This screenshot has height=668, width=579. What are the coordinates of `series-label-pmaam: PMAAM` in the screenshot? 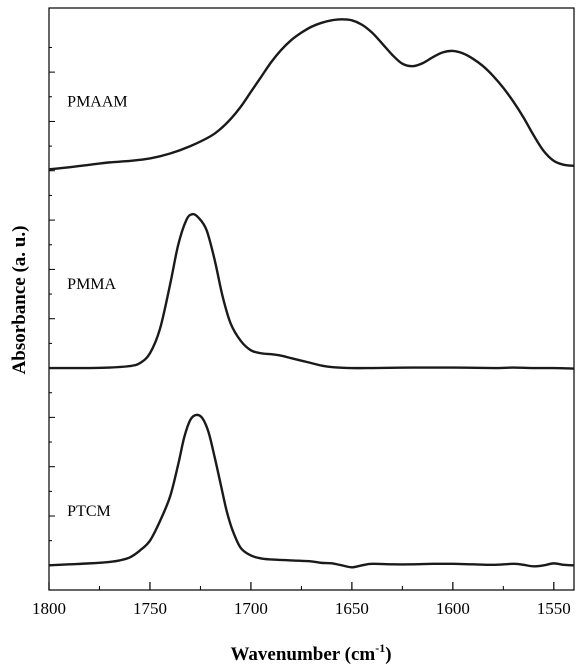 It's located at (97, 102).